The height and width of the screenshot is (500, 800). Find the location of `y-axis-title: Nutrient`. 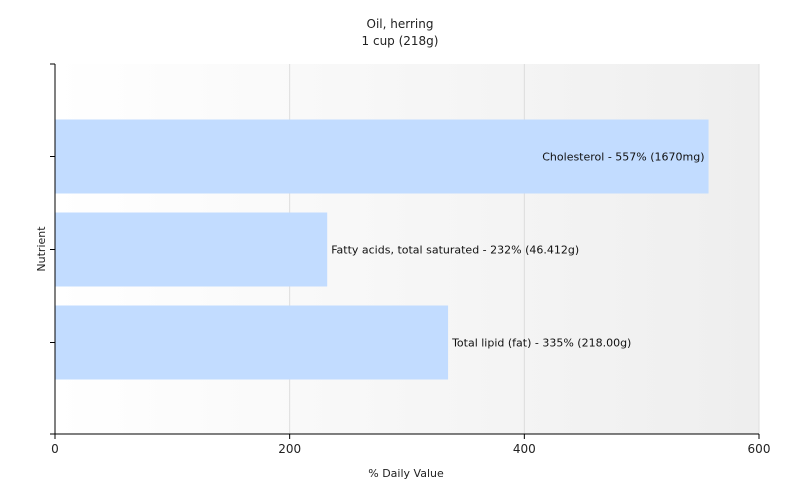

y-axis-title: Nutrient is located at coordinates (41, 249).